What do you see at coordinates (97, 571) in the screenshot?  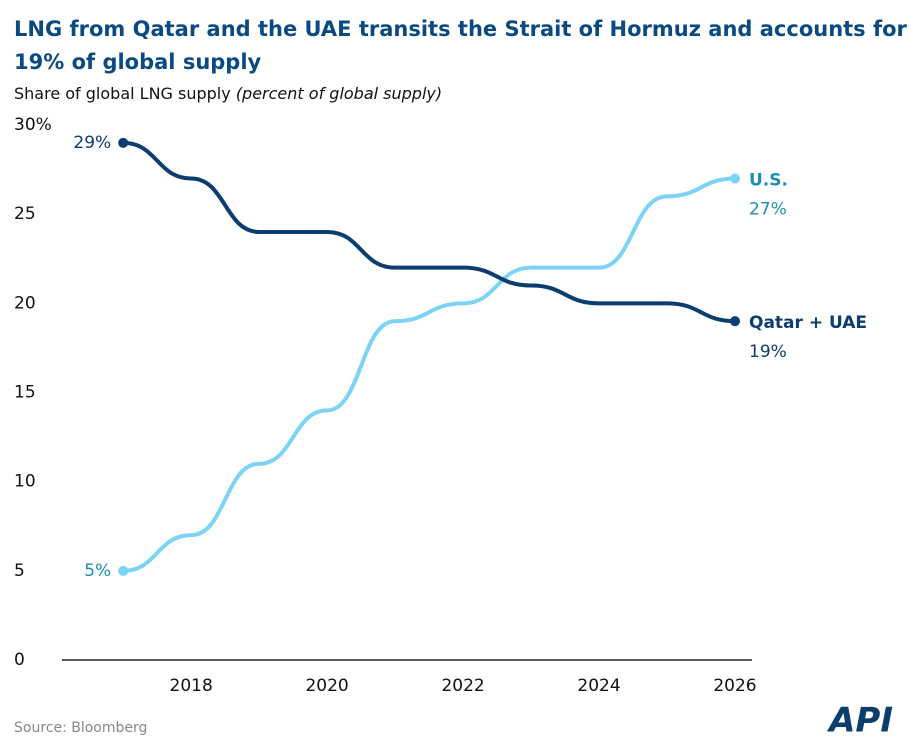 I see `value-label: 5%` at bounding box center [97, 571].